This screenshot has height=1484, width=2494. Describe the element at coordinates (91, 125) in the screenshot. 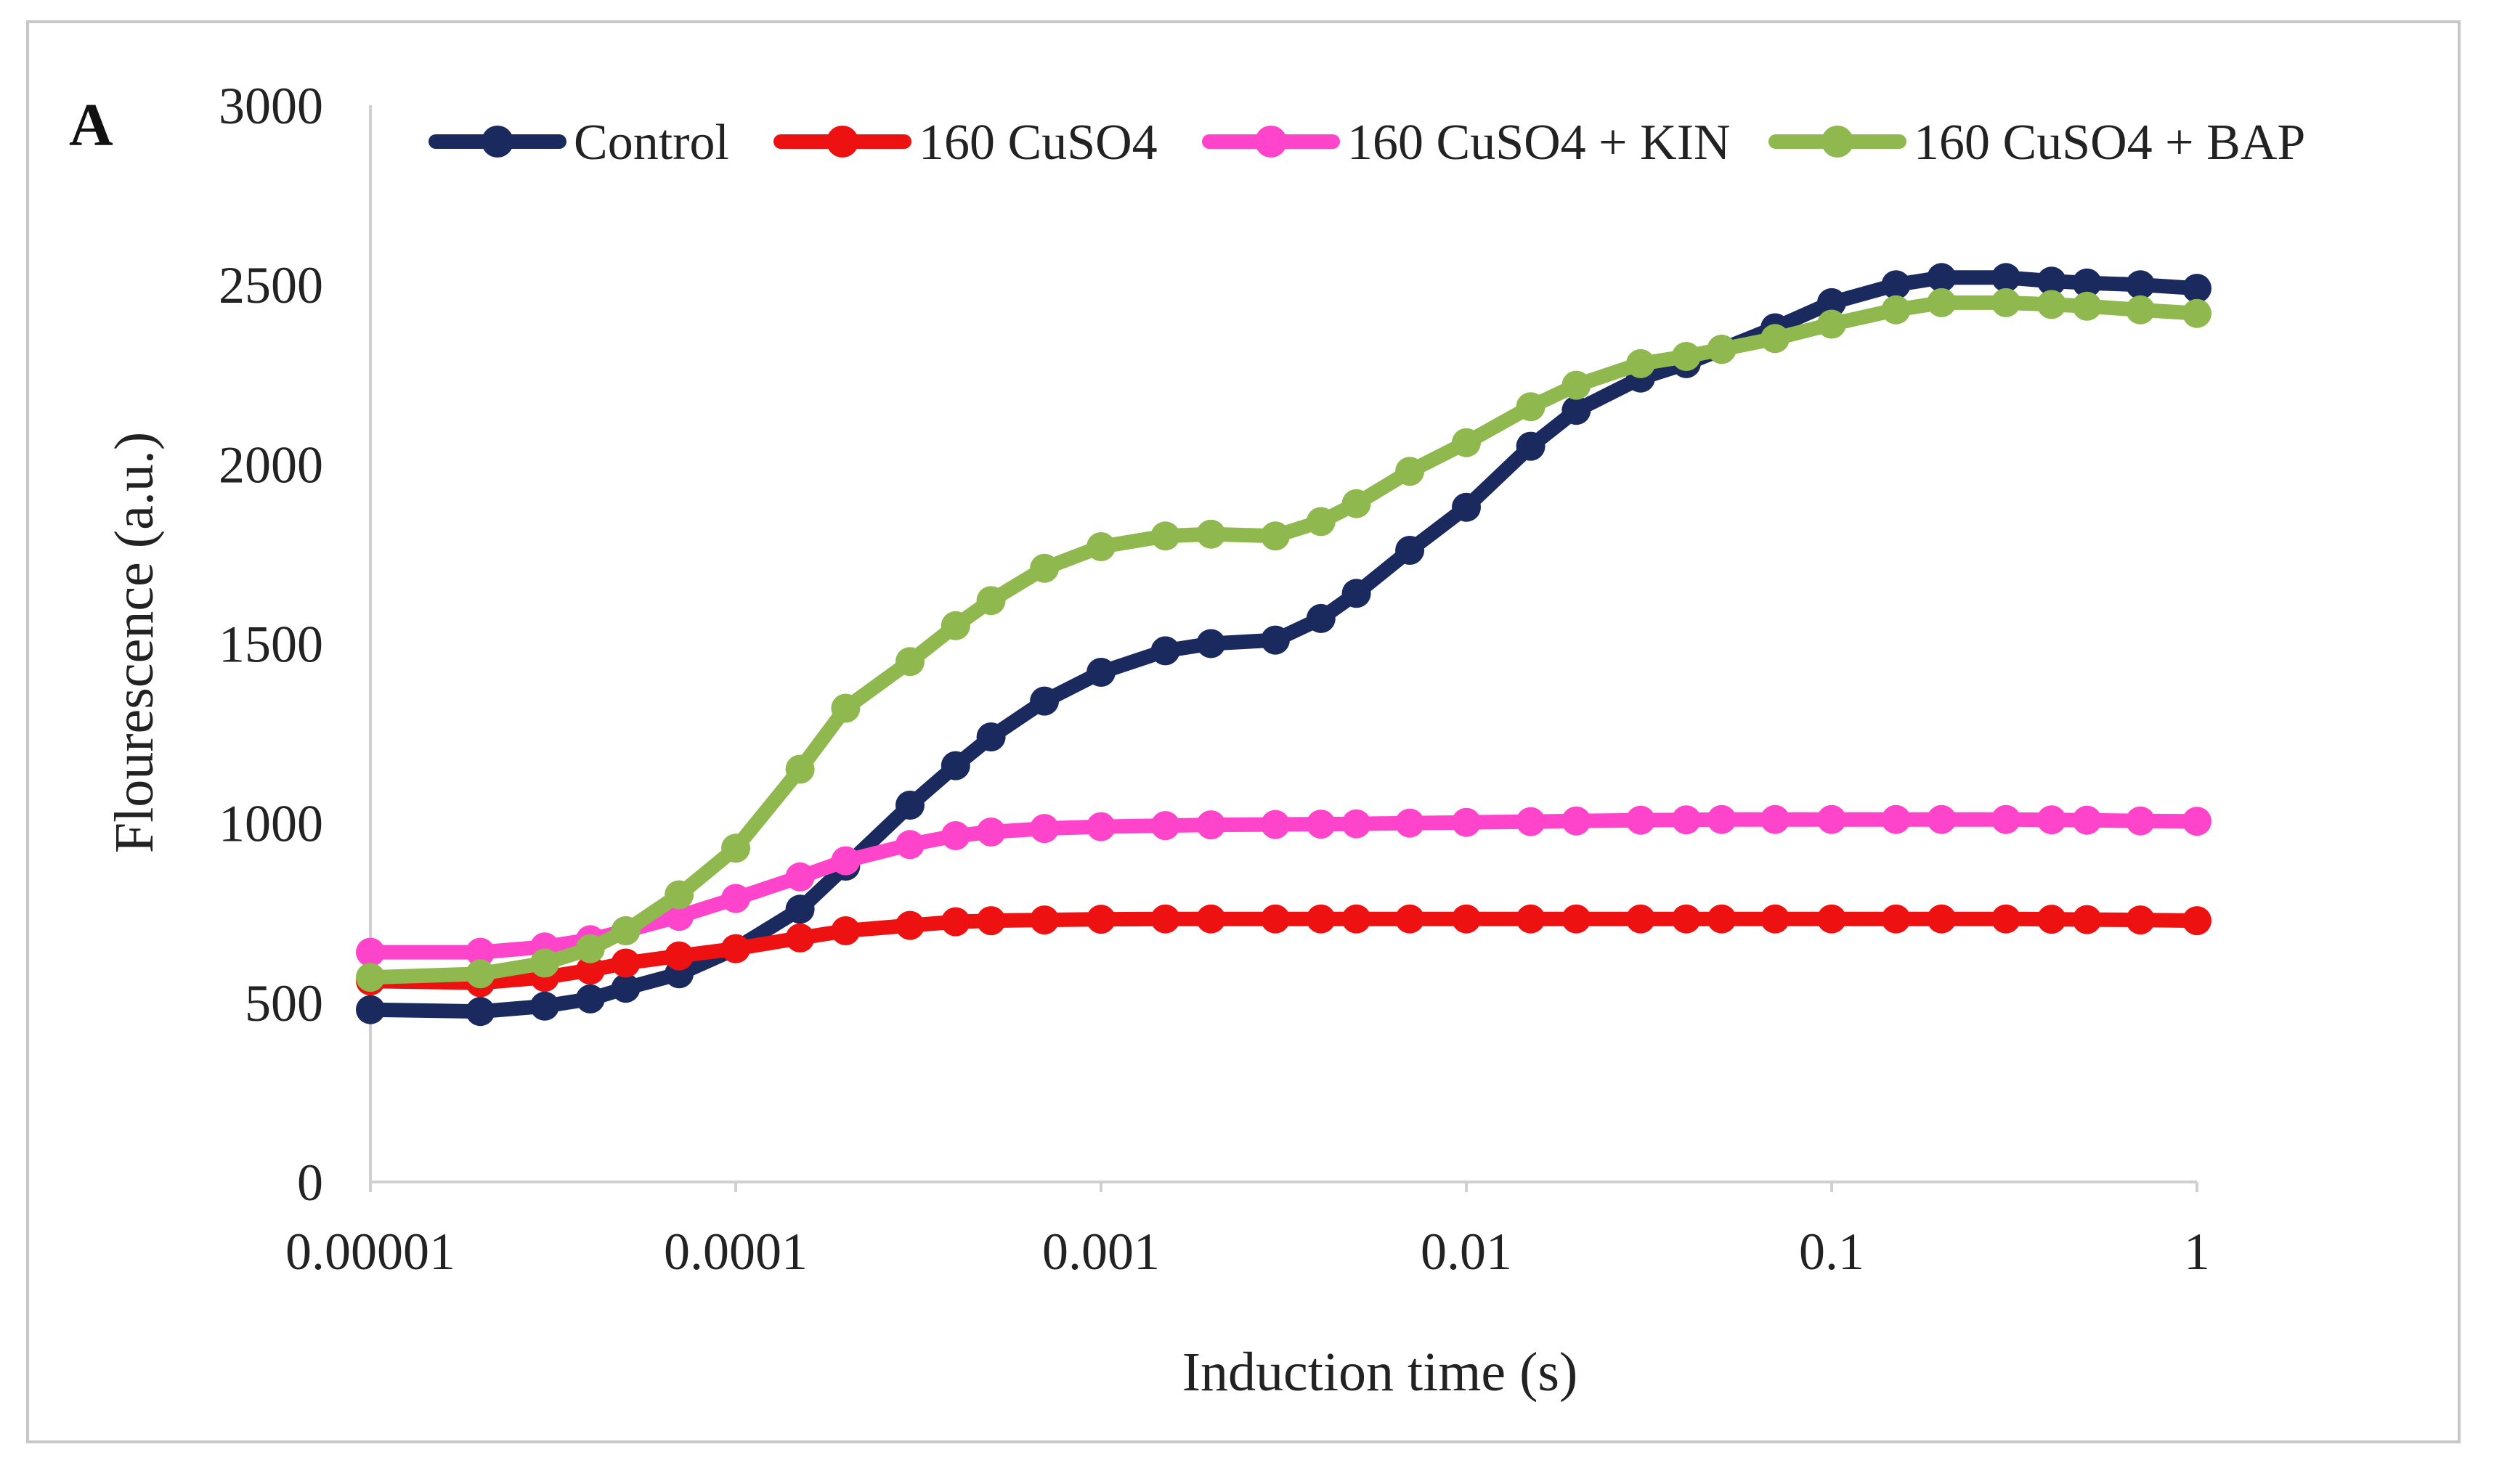

I see `panel-label: A` at that location.